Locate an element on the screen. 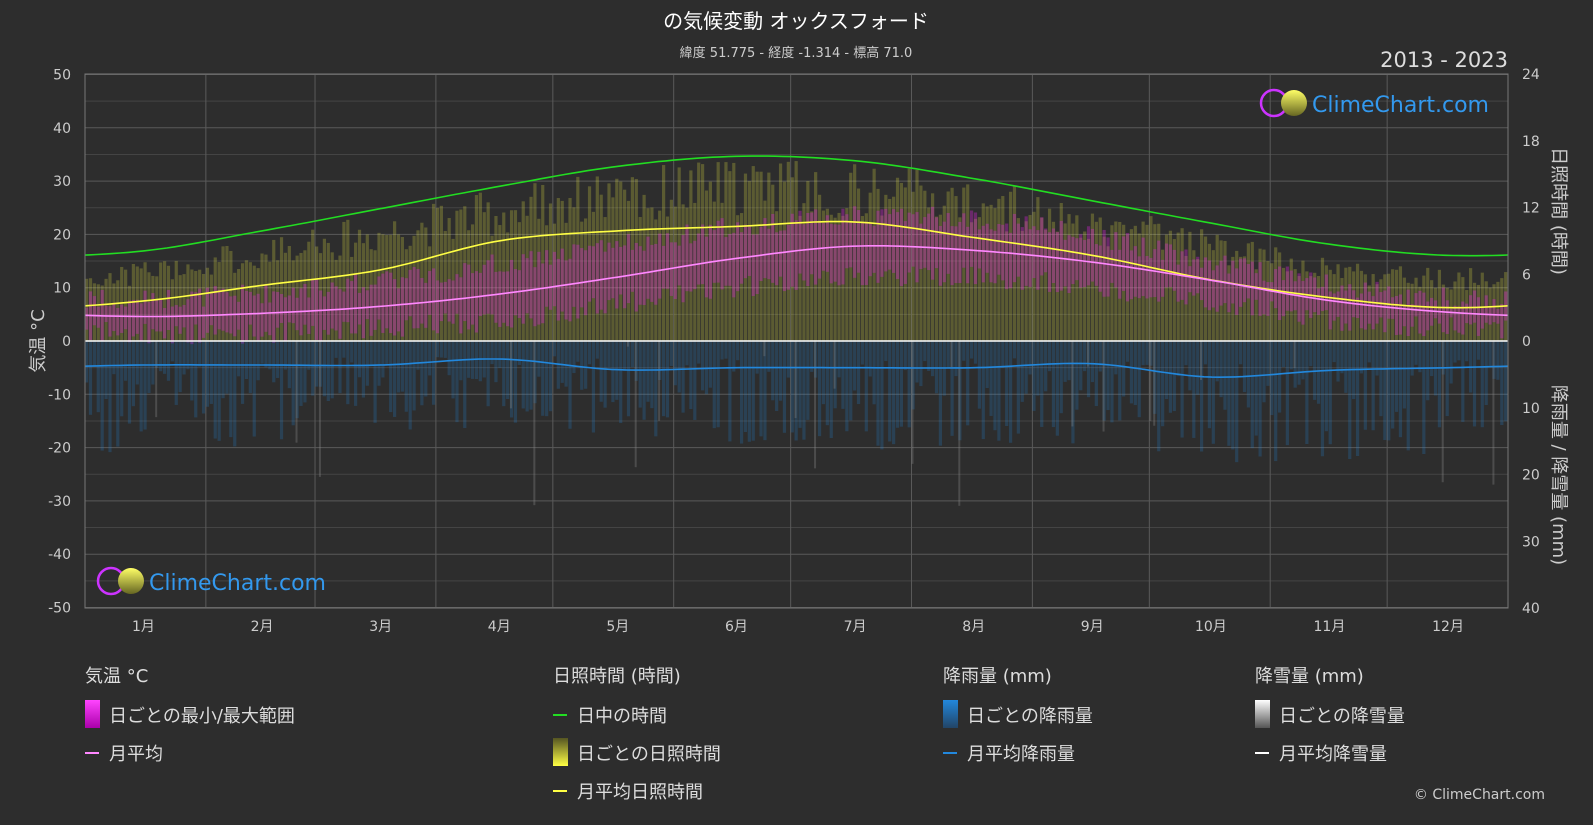 The image size is (1593, 825). chart-subtitle: 緯度 51.775 - 経度 -1.314 - 標高 71.0 is located at coordinates (796, 53).